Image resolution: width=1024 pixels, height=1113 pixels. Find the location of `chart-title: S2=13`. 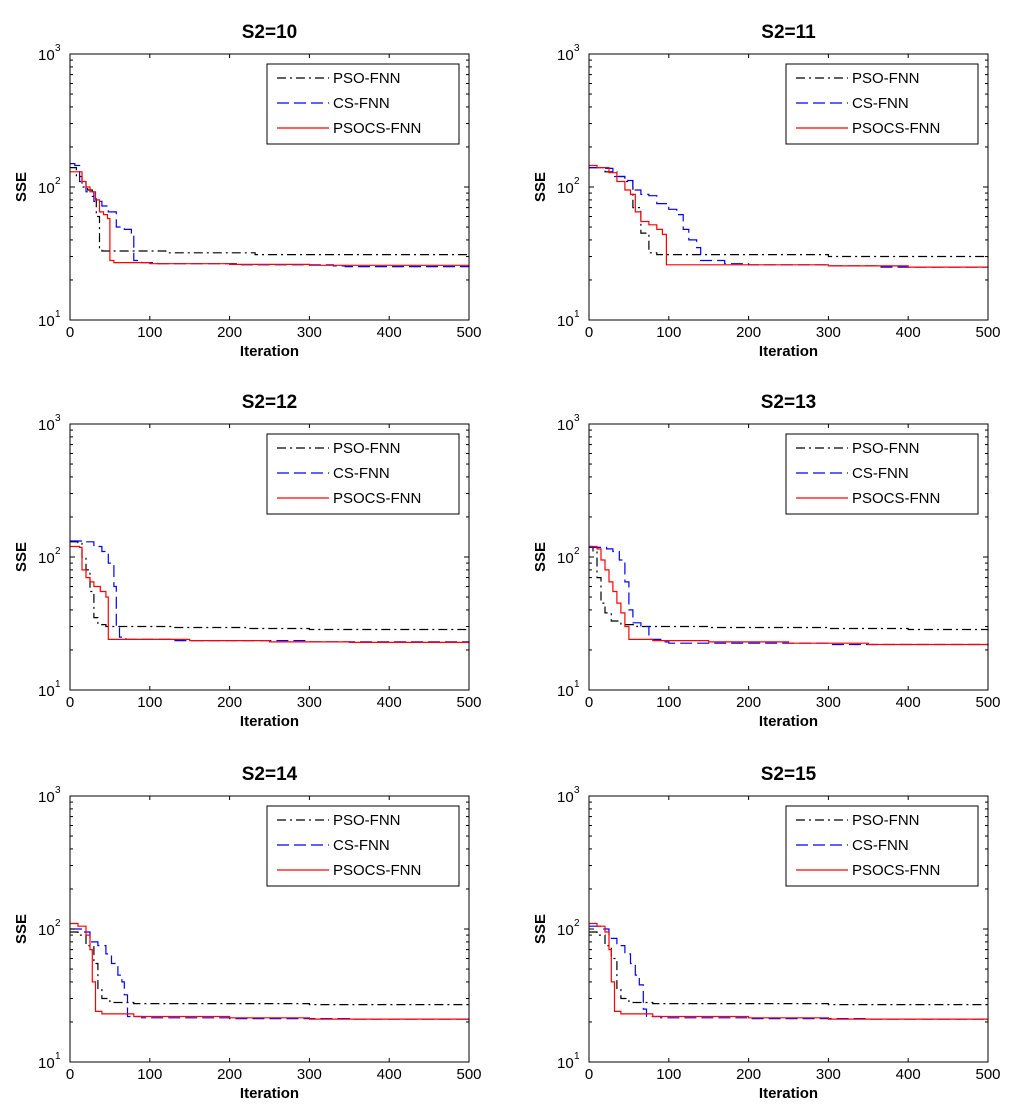

chart-title: S2=13 is located at coordinates (788, 402).